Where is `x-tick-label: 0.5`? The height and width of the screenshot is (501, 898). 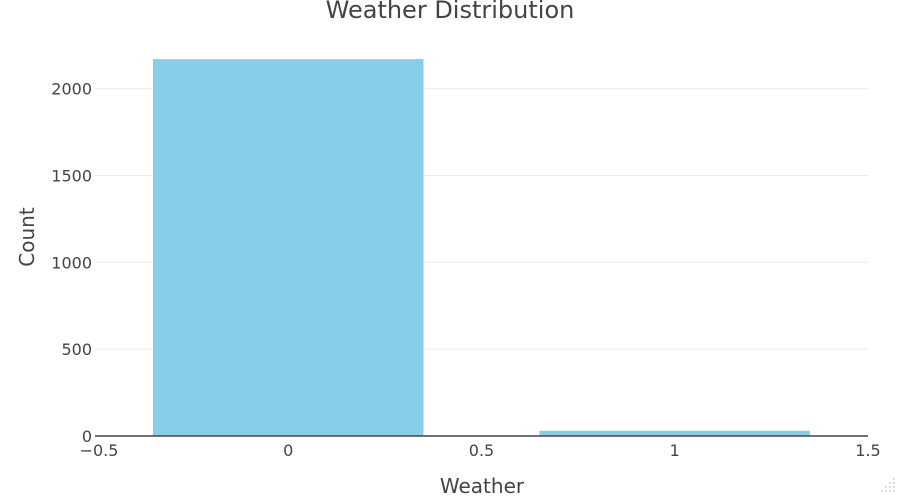
x-tick-label: 0.5 is located at coordinates (481, 450).